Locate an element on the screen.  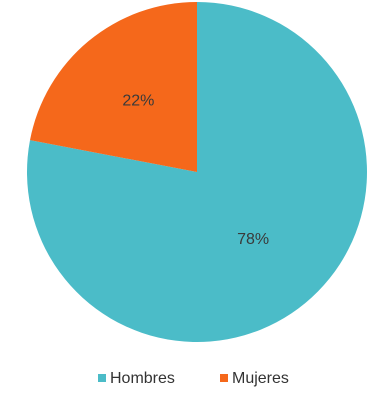
legend-item-mujeres: Mujeres is located at coordinates (254, 378).